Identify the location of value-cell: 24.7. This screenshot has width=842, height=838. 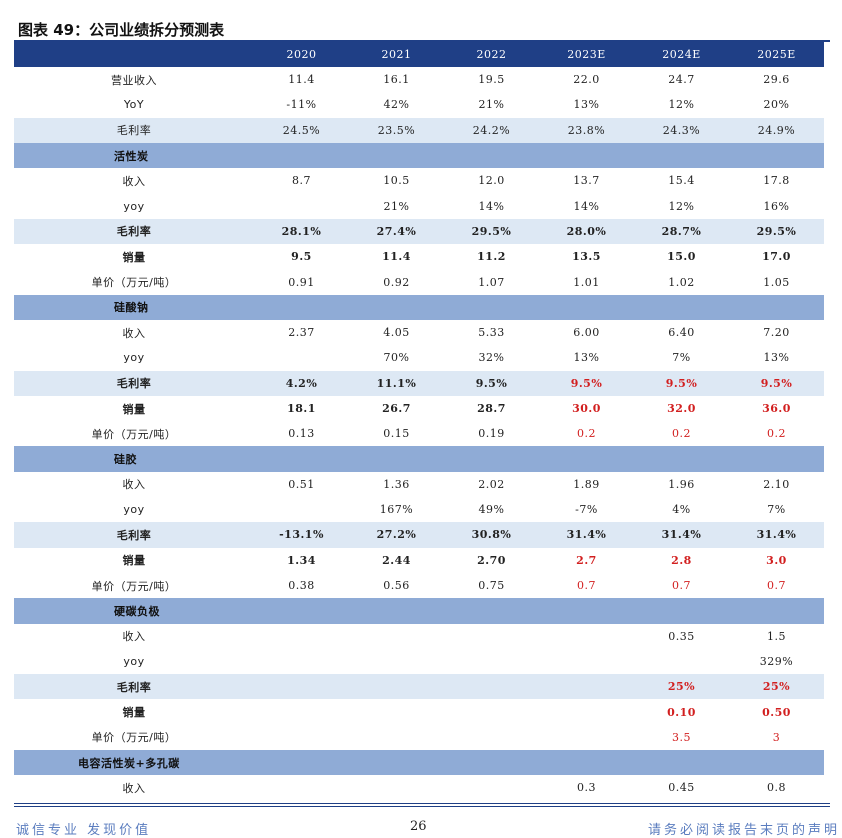
(681, 80).